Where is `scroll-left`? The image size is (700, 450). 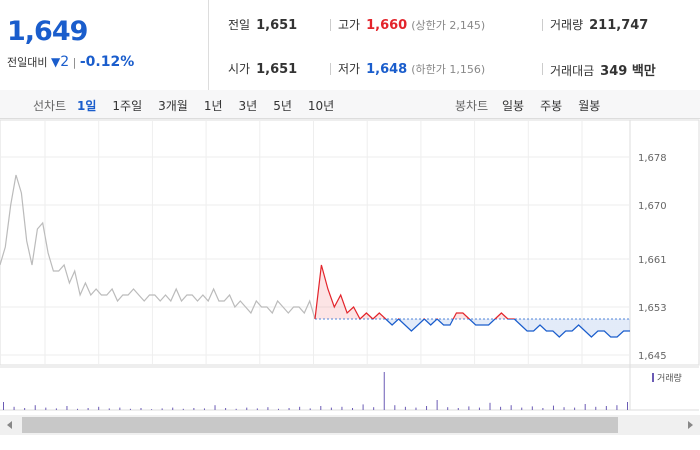
scroll-left is located at coordinates (9, 425).